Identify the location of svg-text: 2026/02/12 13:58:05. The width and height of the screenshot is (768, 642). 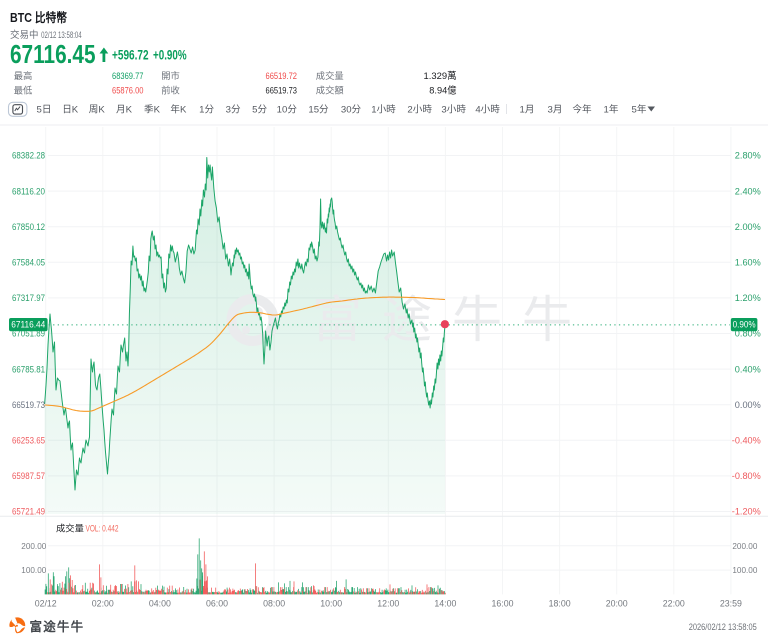
(723, 627).